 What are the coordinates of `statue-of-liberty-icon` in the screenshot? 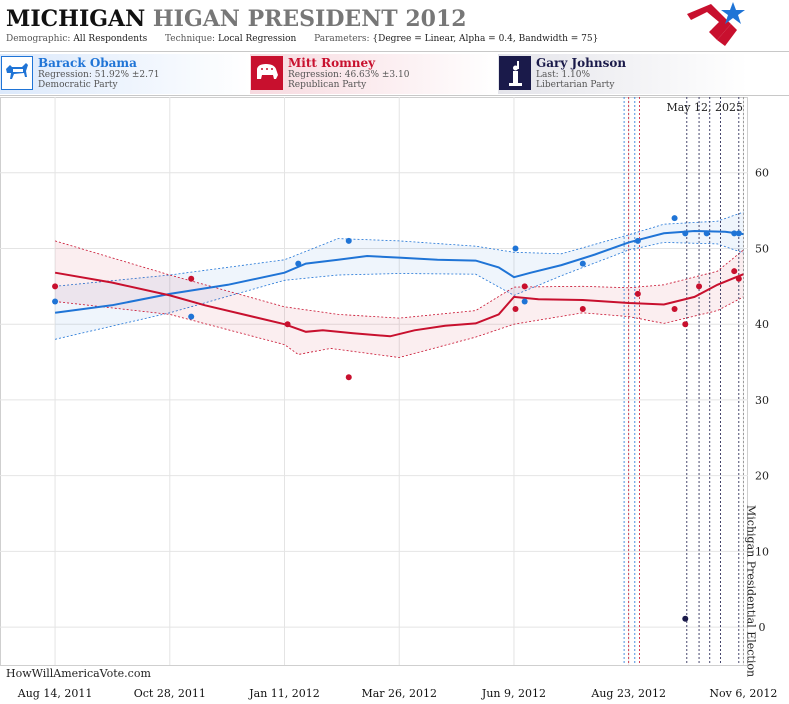 It's located at (515, 73).